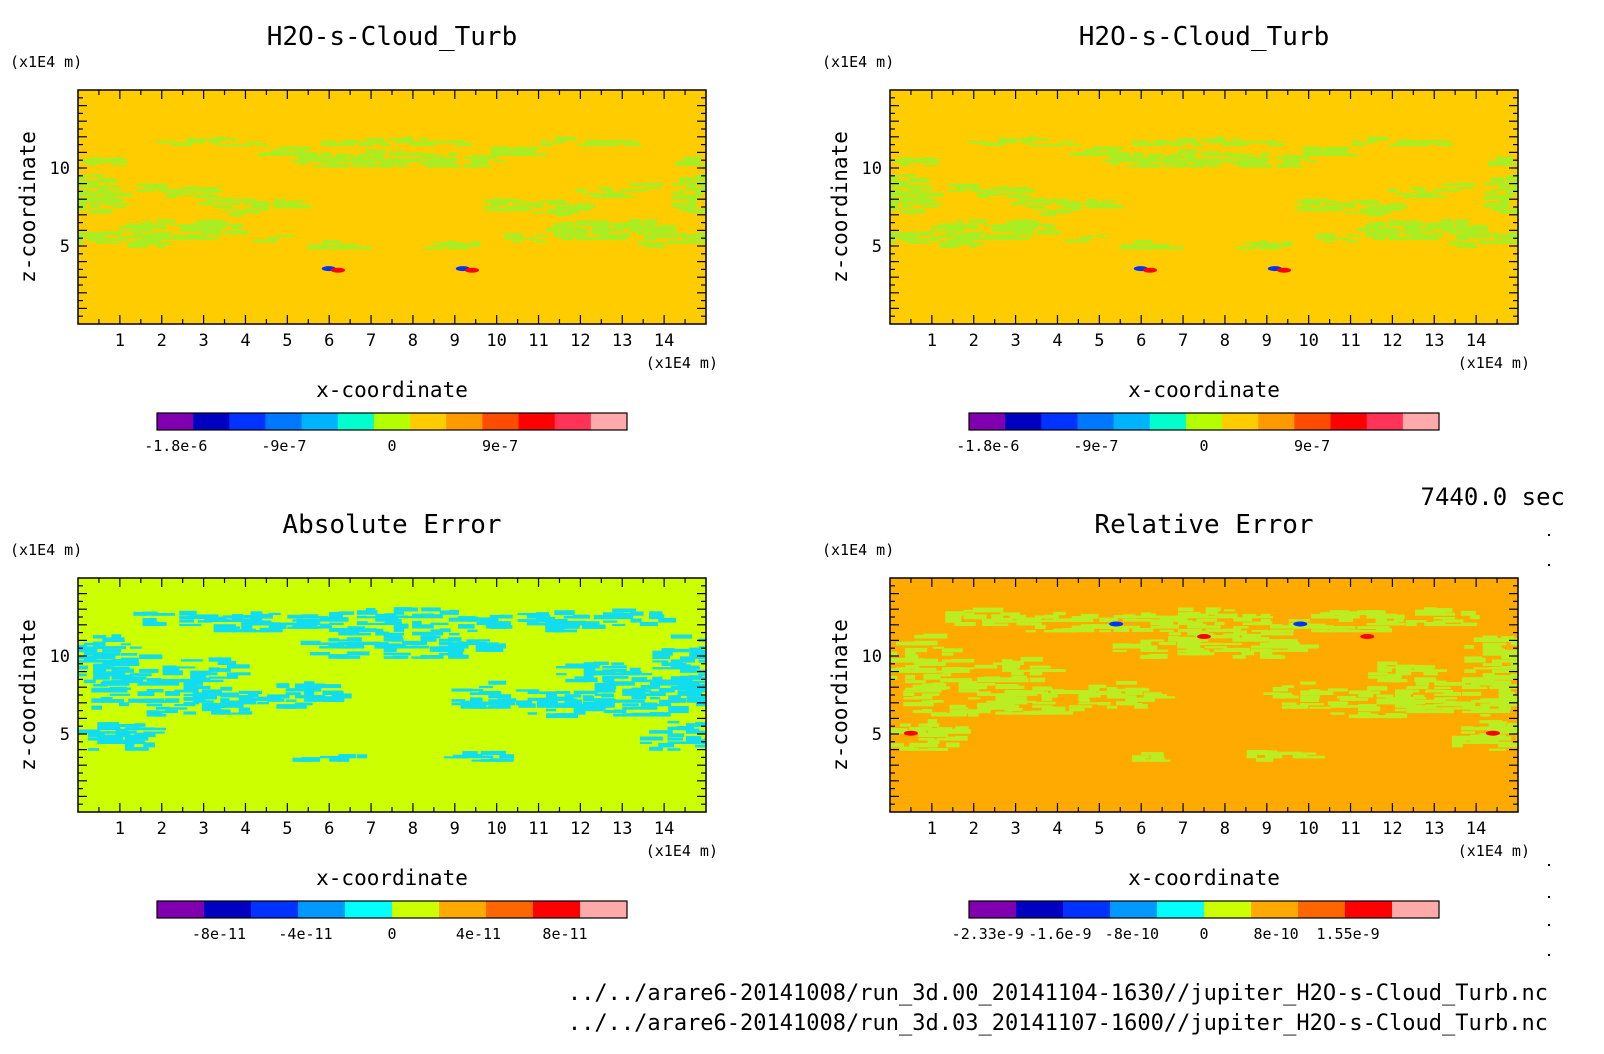 Image resolution: width=1604 pixels, height=1054 pixels. Describe the element at coordinates (203, 341) in the screenshot. I see `x-tick-label-top-left-3: 3` at that location.